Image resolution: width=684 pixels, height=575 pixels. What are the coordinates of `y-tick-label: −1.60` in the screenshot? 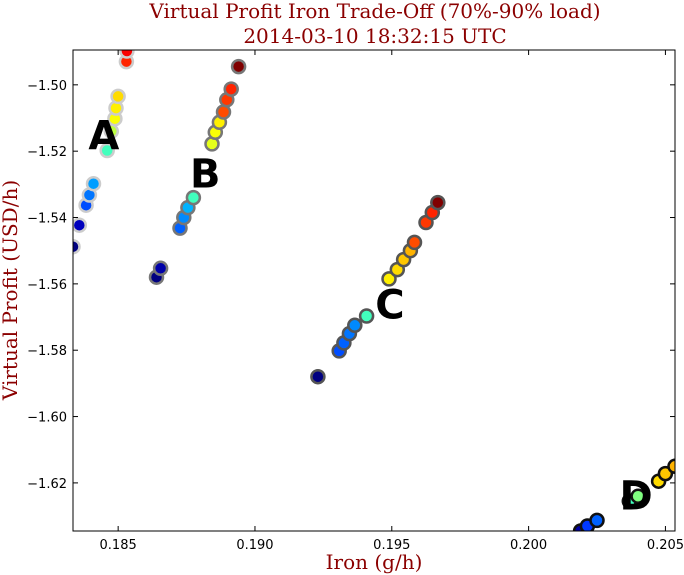 It's located at (47, 418).